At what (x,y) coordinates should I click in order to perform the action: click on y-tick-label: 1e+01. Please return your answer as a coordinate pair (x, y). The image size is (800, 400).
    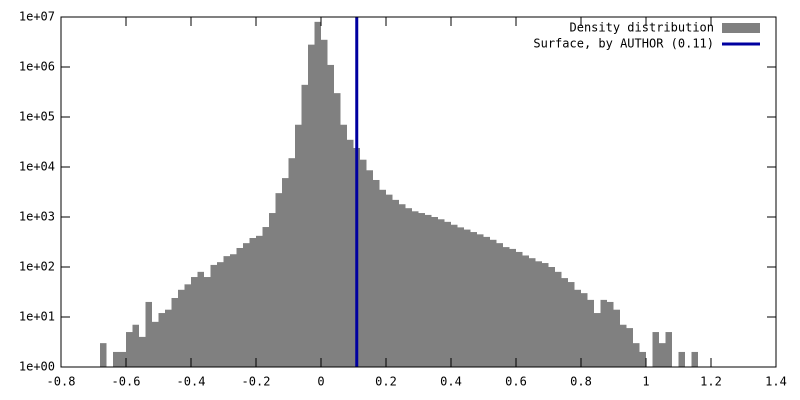
    Looking at the image, I should click on (37, 317).